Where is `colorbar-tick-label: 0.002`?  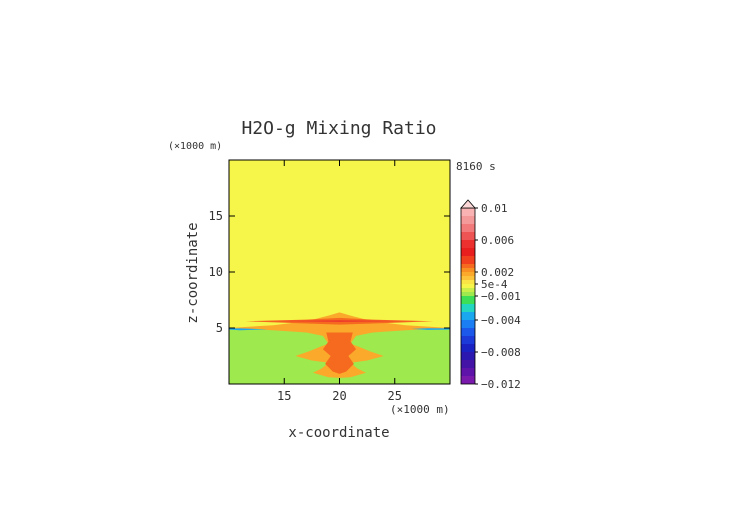
colorbar-tick-label: 0.002 is located at coordinates (497, 272).